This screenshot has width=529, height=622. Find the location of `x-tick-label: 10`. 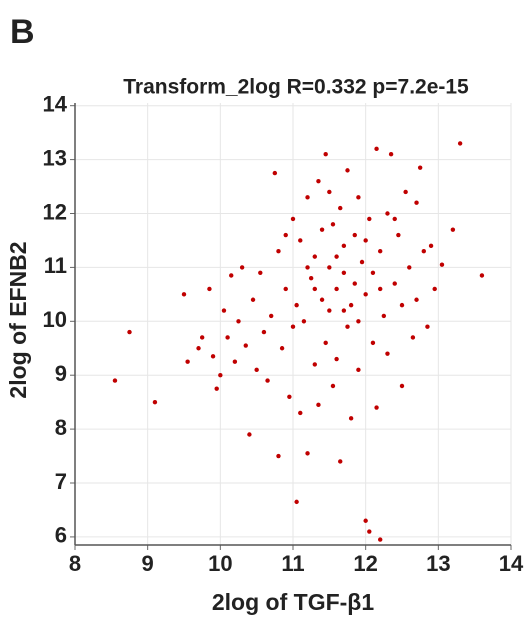

x-tick-label: 10 is located at coordinates (220, 563).